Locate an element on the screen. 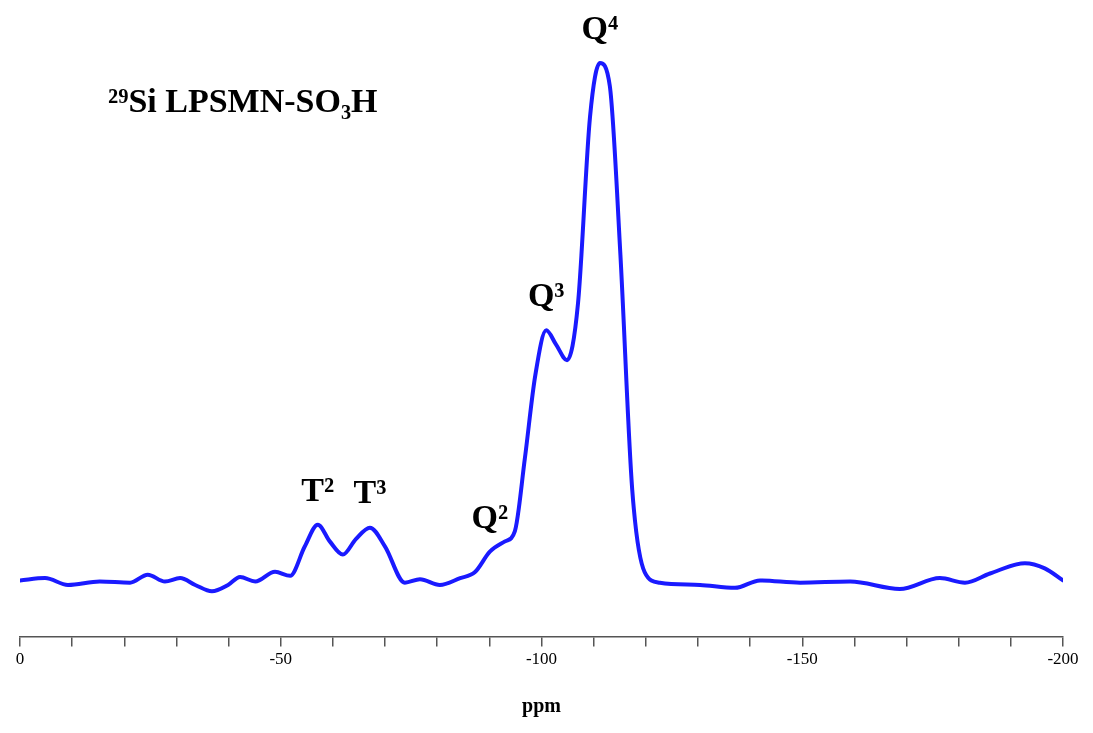 The image size is (1093, 733). text: ²⁹Si LPSMN-SO₃H is located at coordinates (243, 100).